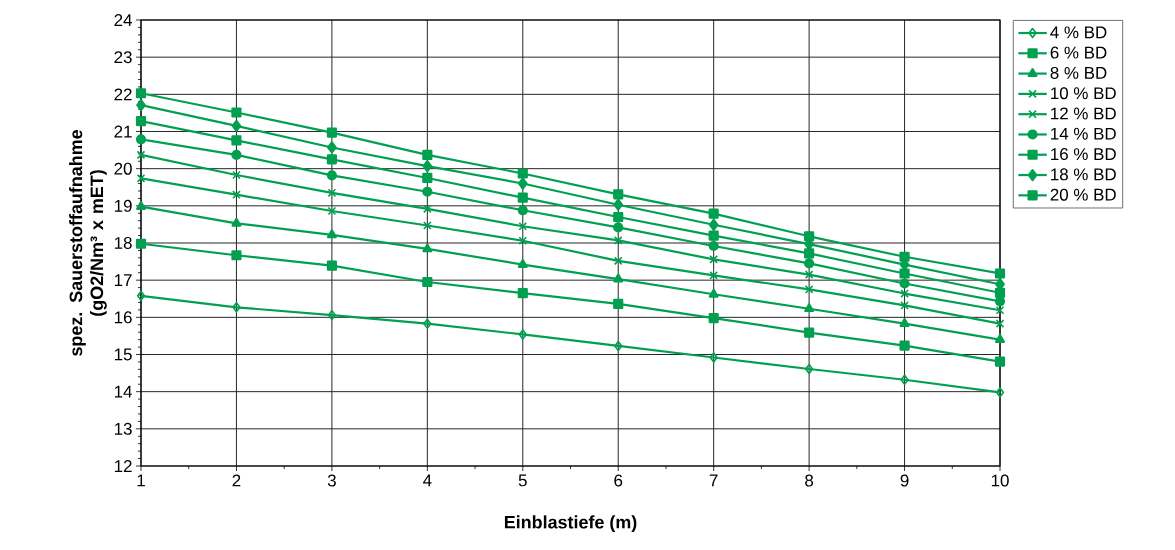  What do you see at coordinates (141, 480) in the screenshot?
I see `x-tick-label: 1` at bounding box center [141, 480].